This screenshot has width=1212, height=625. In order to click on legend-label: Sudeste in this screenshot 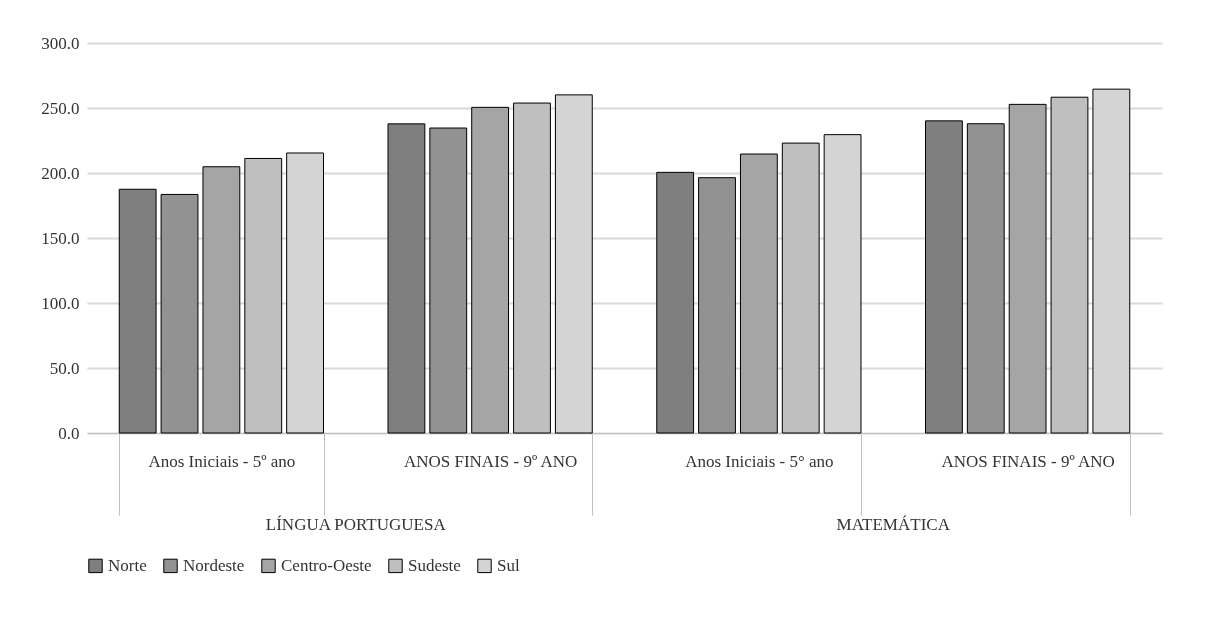, I will do `click(434, 565)`.